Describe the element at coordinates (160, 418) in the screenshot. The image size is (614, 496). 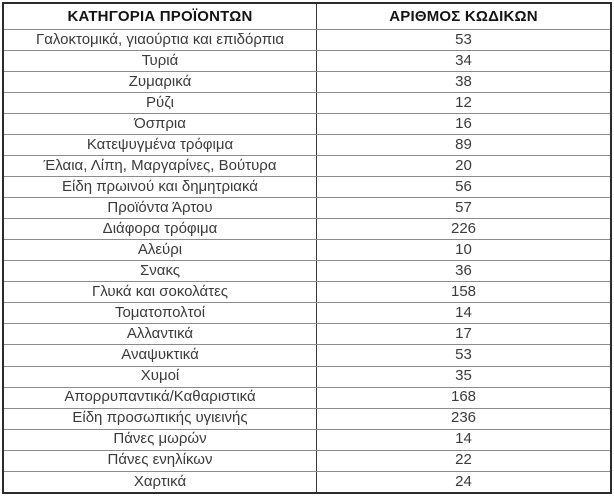
I see `category-cell: Είδη προσωπικής υγιεινής` at that location.